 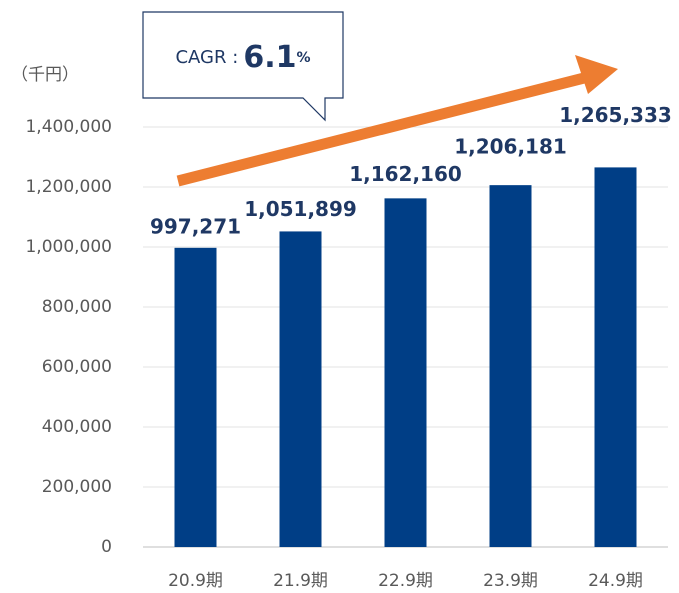 What do you see at coordinates (68, 187) in the screenshot?
I see `y-tick-label: 1,200,000` at bounding box center [68, 187].